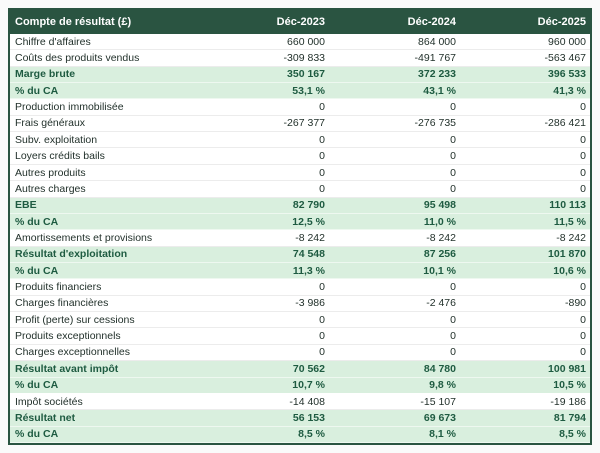 The height and width of the screenshot is (453, 600). I want to click on row-label: Profit (perte) sur cessions, so click(104, 320).